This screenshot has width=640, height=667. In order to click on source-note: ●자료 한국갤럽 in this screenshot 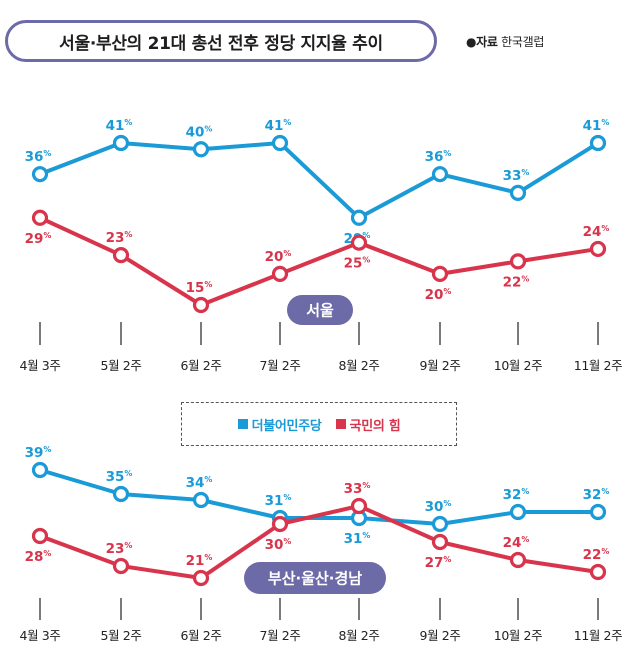, I will do `click(505, 41)`.